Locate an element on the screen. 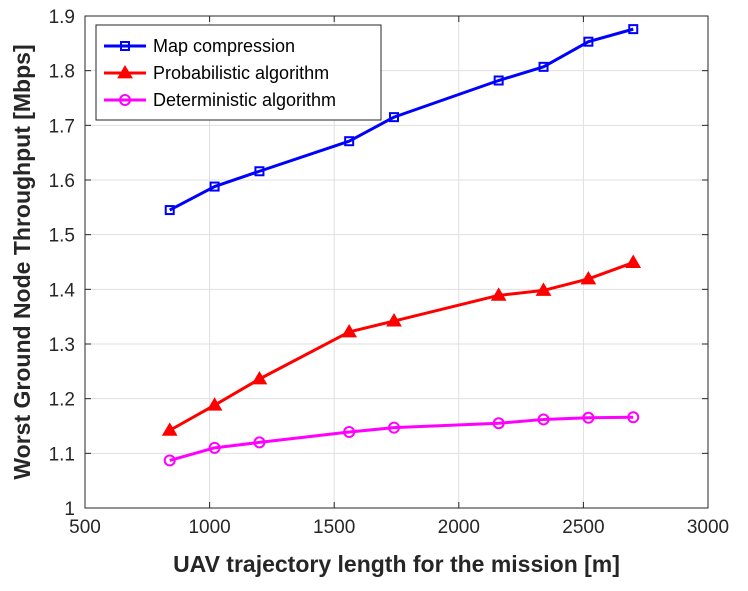 The height and width of the screenshot is (591, 748). y-tick-label: 1.1 is located at coordinates (62, 454).